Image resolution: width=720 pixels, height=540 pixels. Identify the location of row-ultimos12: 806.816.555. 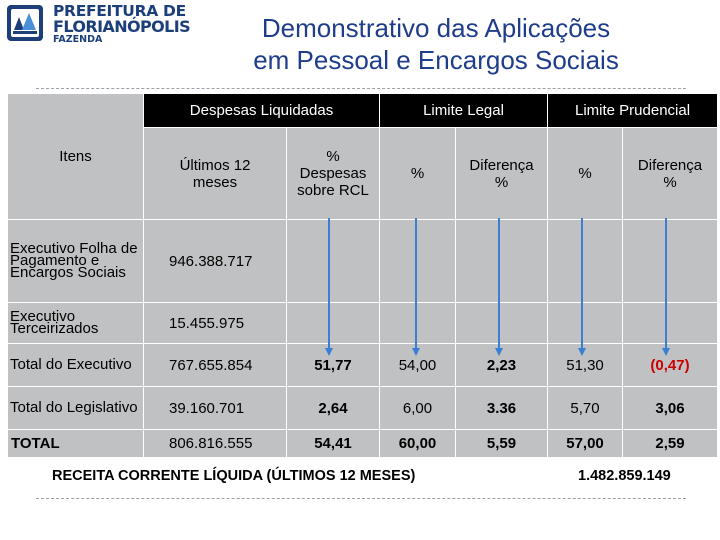
(215, 443).